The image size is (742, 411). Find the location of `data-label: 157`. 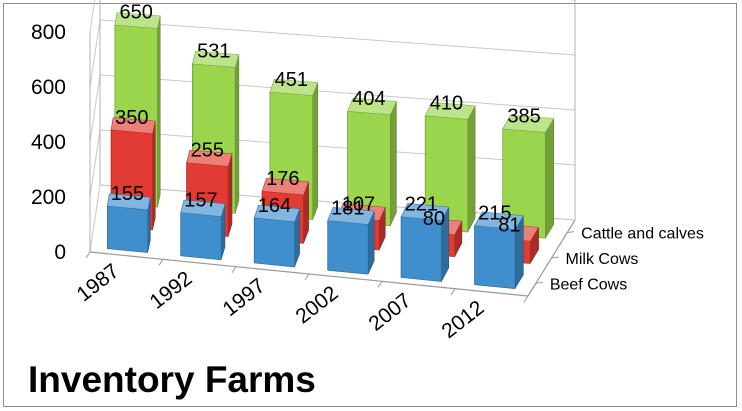

data-label: 157 is located at coordinates (200, 201).